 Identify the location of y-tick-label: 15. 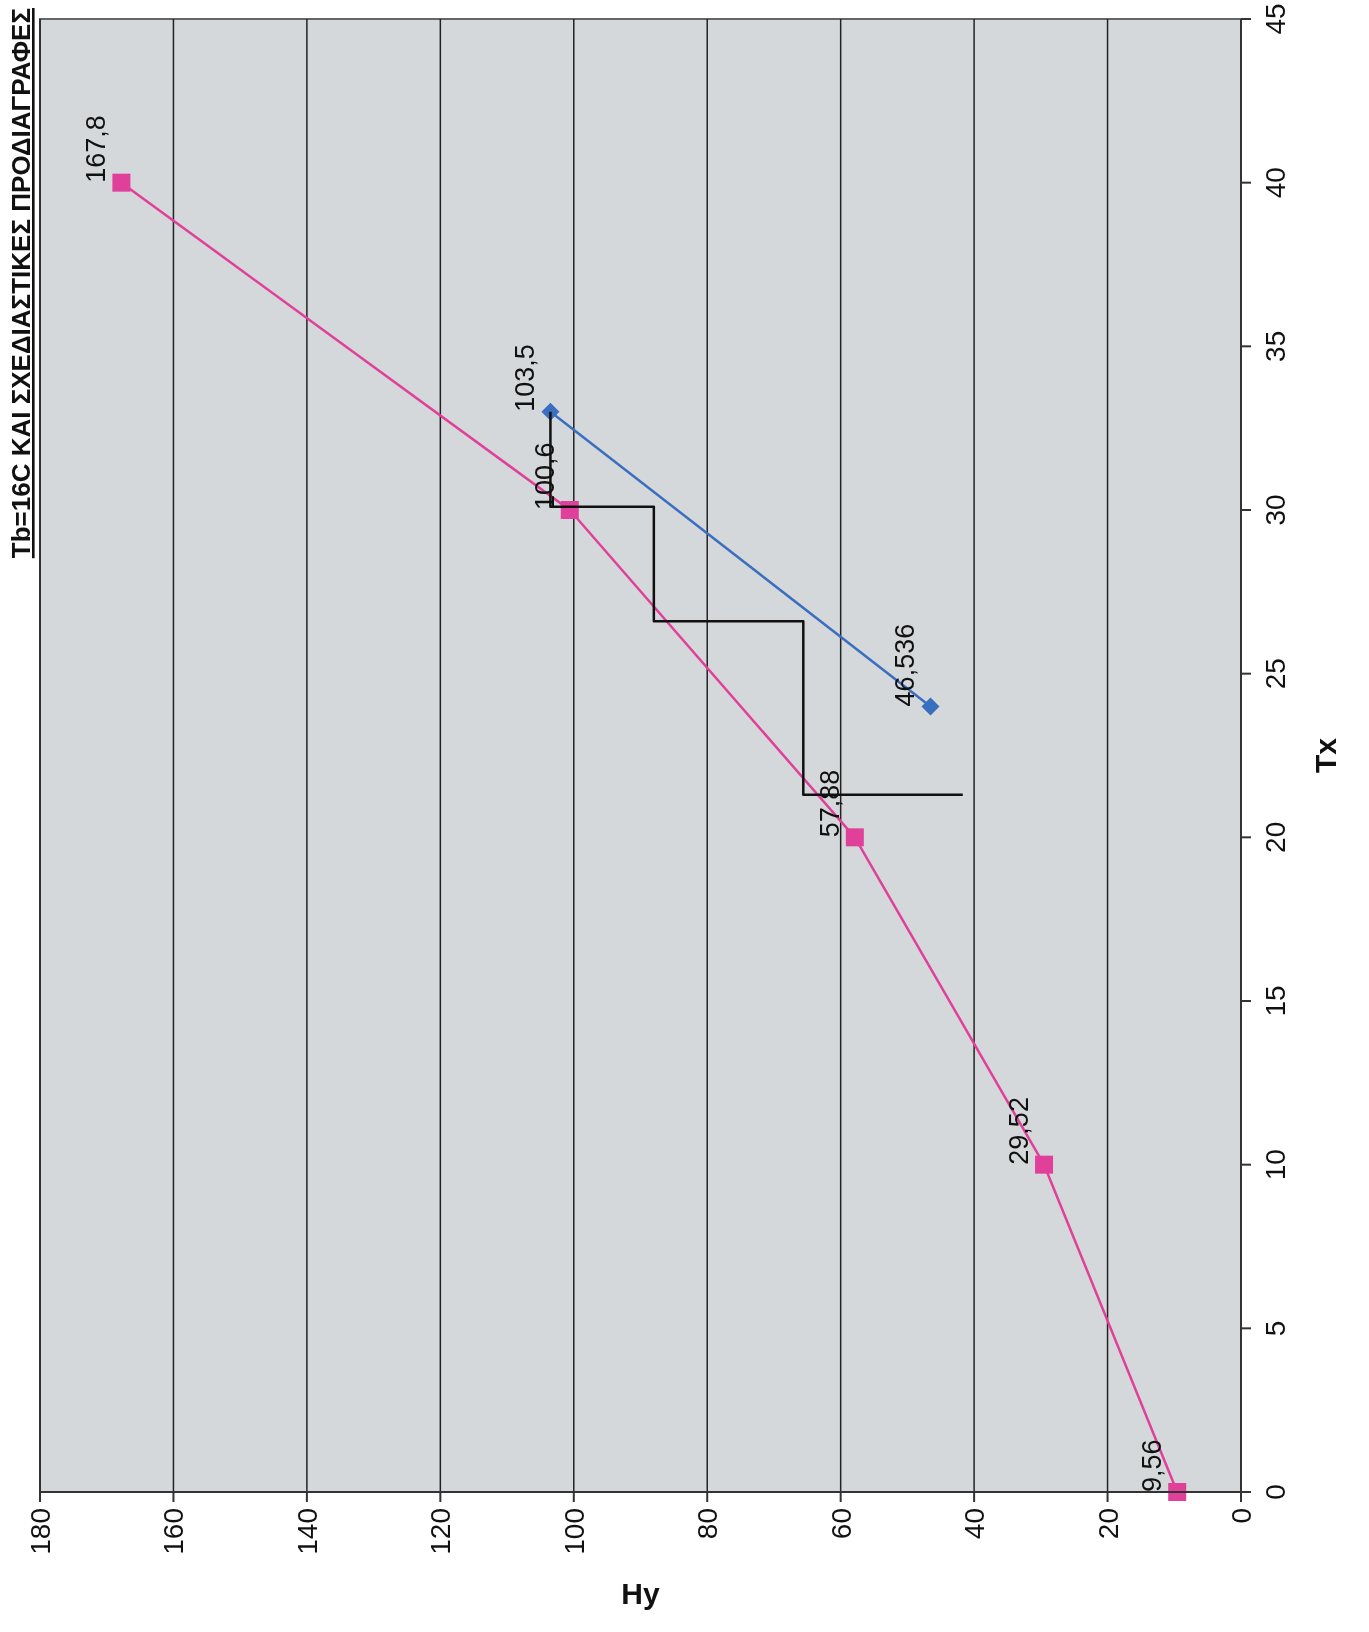
(1275, 1001).